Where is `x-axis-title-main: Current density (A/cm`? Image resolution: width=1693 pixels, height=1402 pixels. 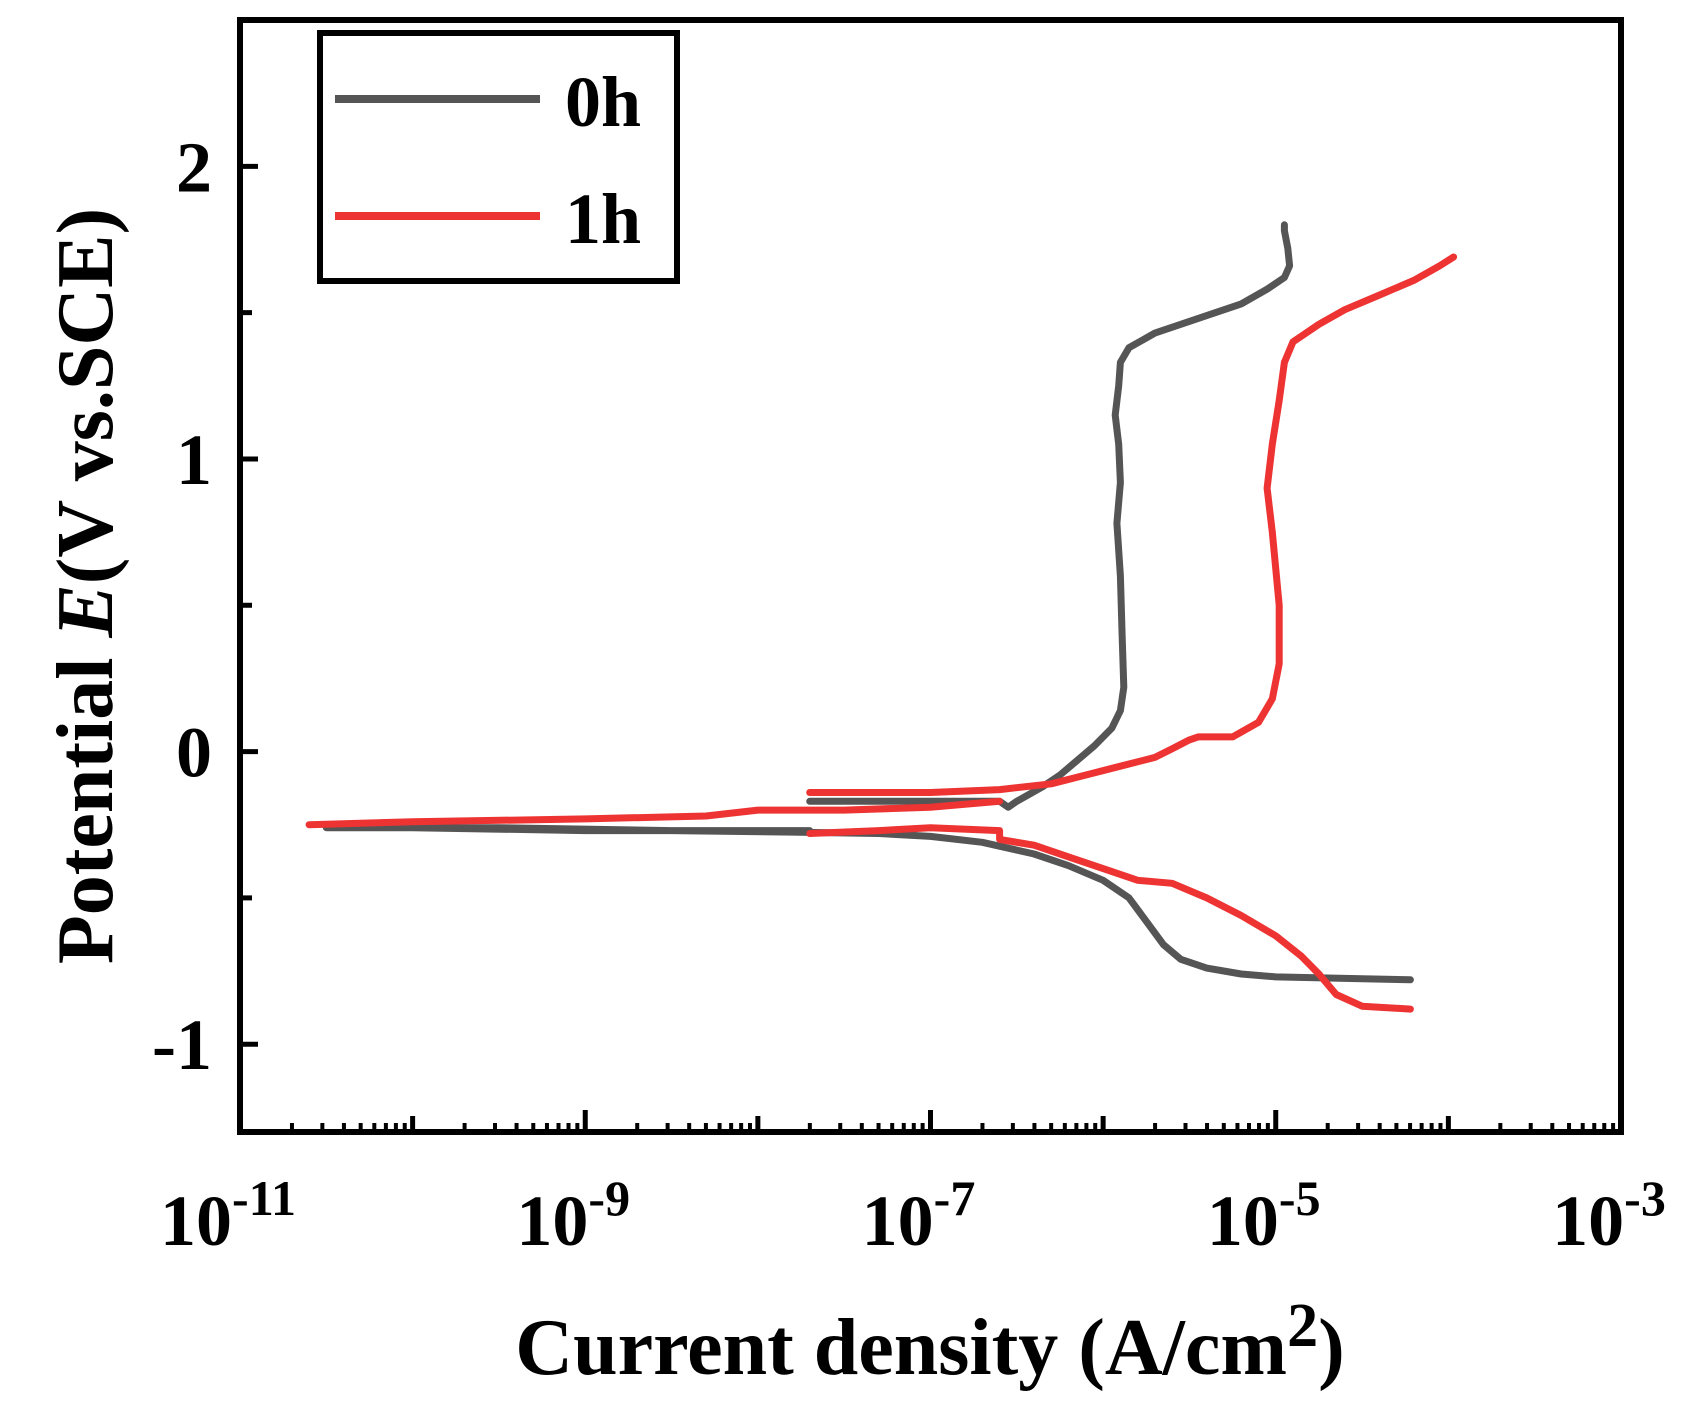 x-axis-title-main: Current density (A/cm is located at coordinates (901, 1348).